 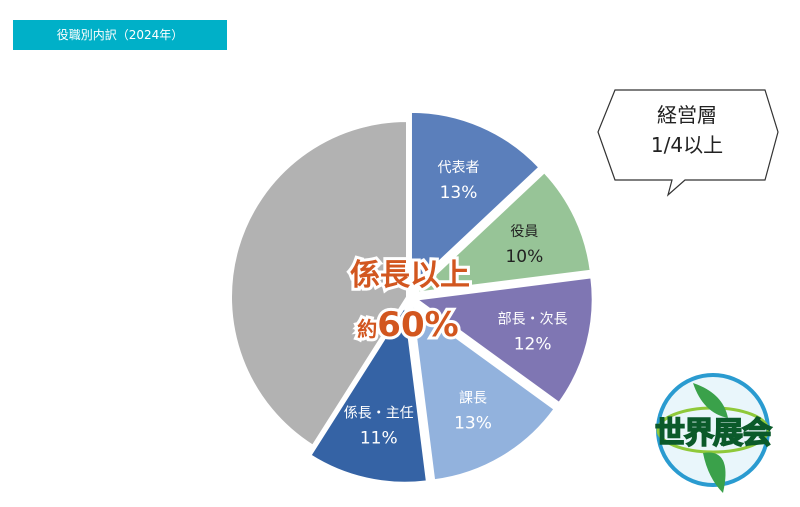 What do you see at coordinates (524, 257) in the screenshot?
I see `slice-value-label: 10%` at bounding box center [524, 257].